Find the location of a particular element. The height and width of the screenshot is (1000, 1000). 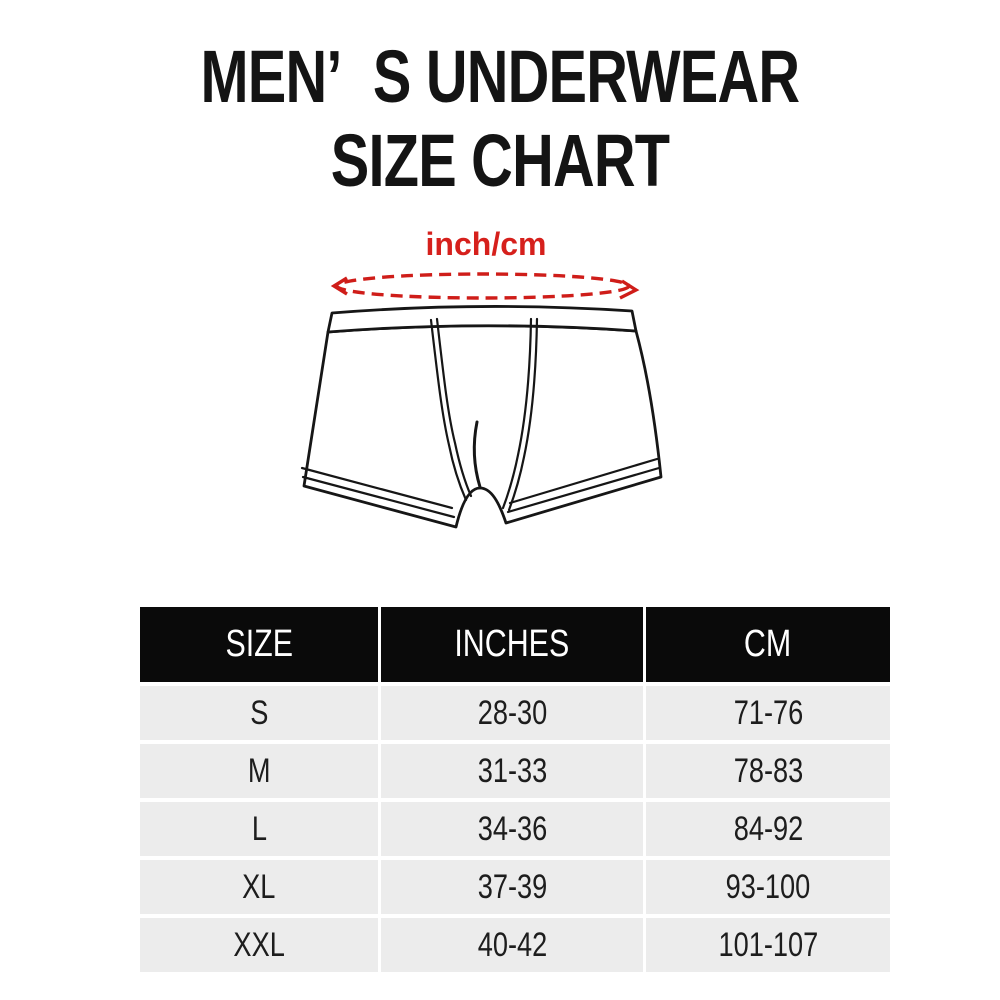

table-row-xxl: XXL 40-42 101-107 is located at coordinates (515, 945).